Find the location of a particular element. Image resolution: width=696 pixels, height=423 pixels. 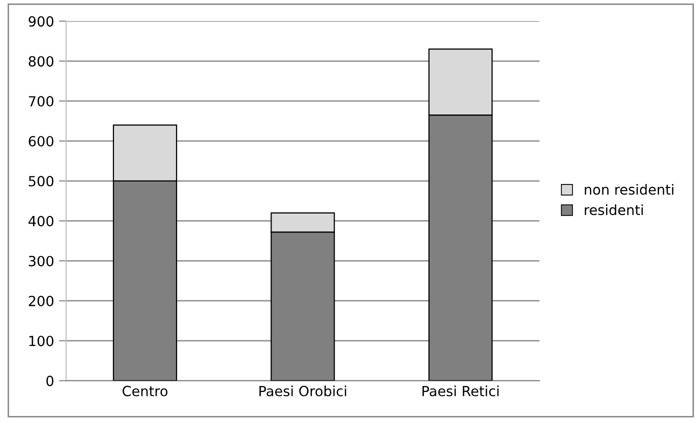

y-tick-label: 200 is located at coordinates (41, 301).